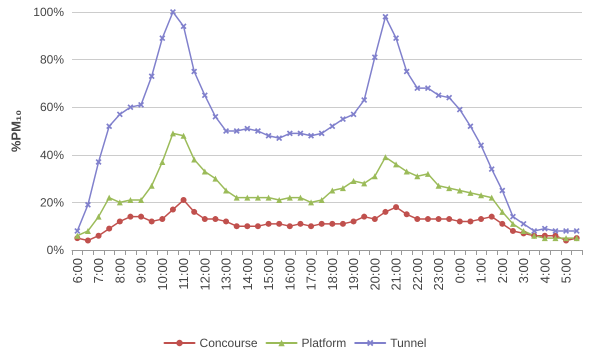 The height and width of the screenshot is (358, 590). I want to click on legend-label: Tunnel, so click(408, 343).